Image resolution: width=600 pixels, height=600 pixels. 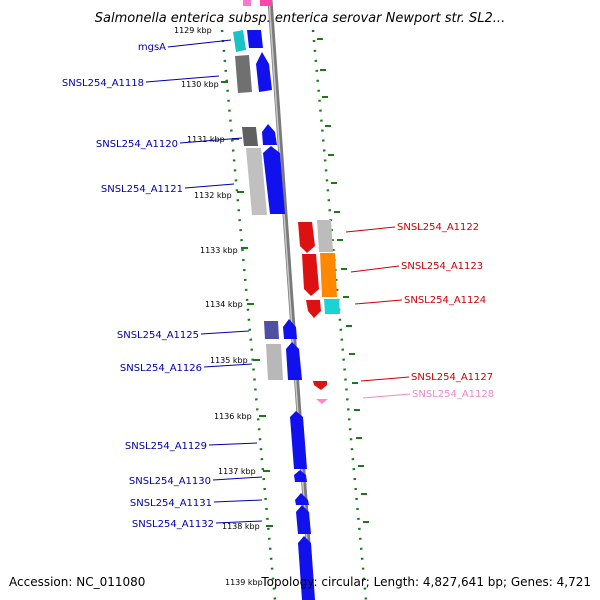 What do you see at coordinates (280, 329) in the screenshot?
I see `gene-SNSL254_A1125` at bounding box center [280, 329].